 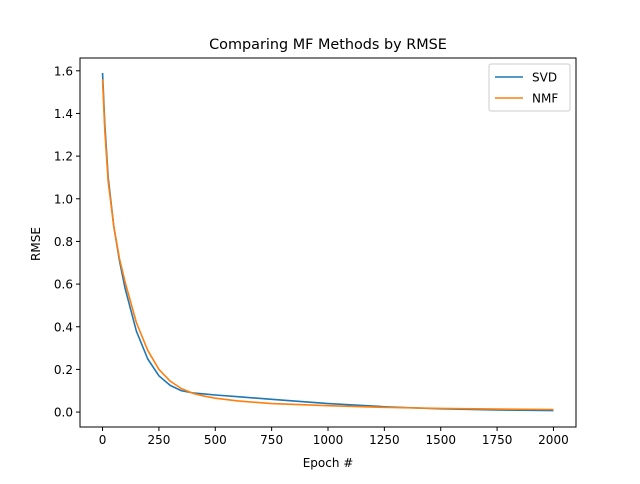 What do you see at coordinates (63, 114) in the screenshot?
I see `y-tick-label: 1.4` at bounding box center [63, 114].